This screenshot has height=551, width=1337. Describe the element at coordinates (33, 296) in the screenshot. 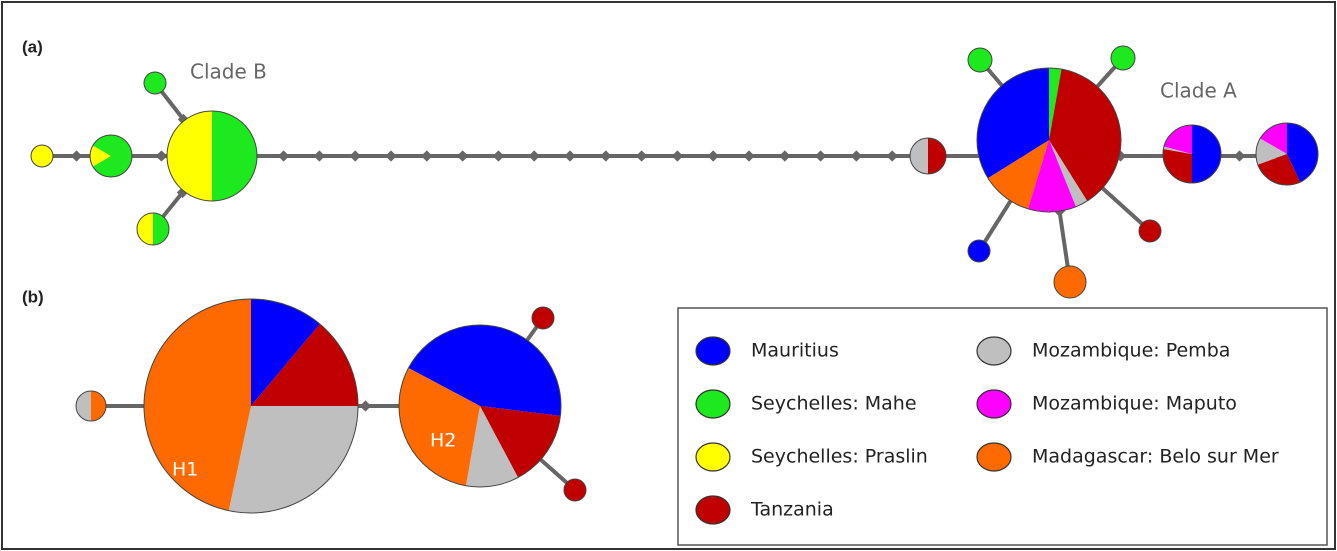

I see `panel-label: (b)` at that location.